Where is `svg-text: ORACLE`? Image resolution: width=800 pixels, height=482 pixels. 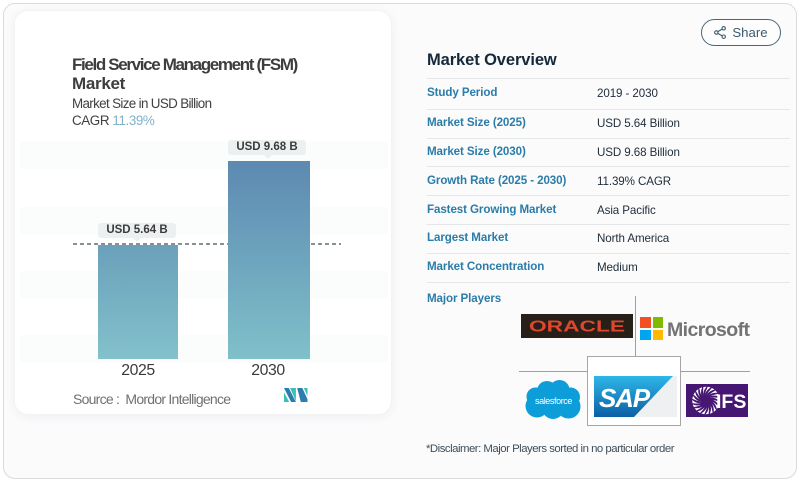 svg-text: ORACLE is located at coordinates (577, 327).